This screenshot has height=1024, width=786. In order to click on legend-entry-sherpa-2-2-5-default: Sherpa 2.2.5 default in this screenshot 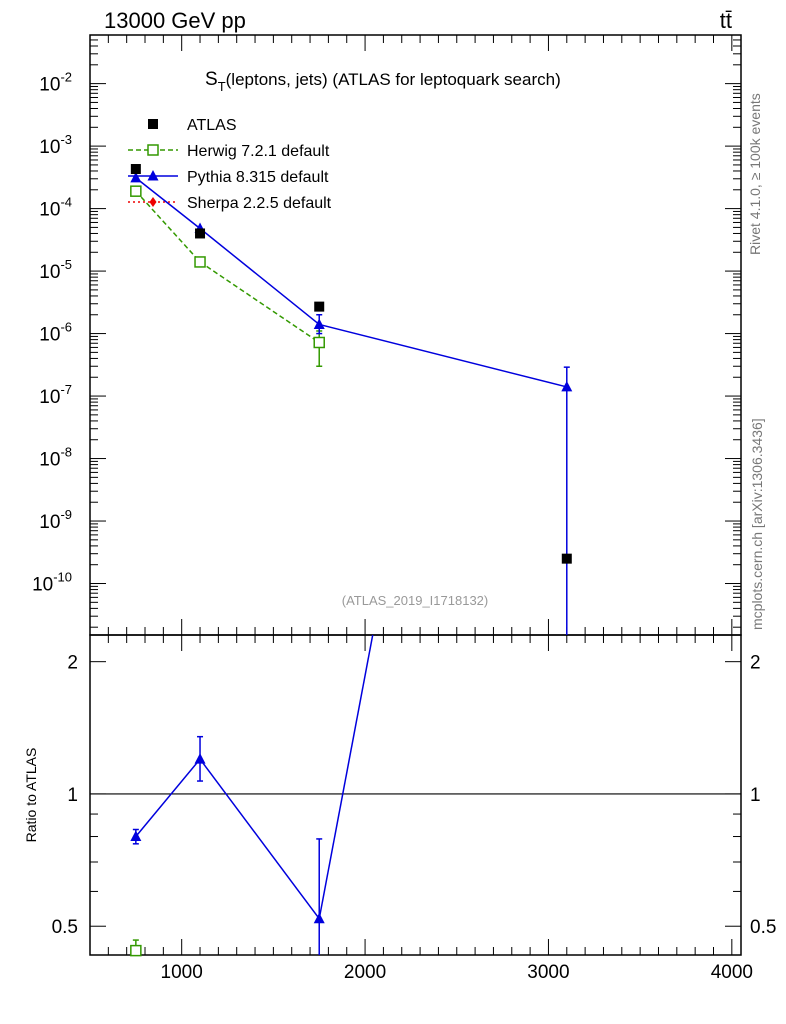, I will do `click(230, 203)`.